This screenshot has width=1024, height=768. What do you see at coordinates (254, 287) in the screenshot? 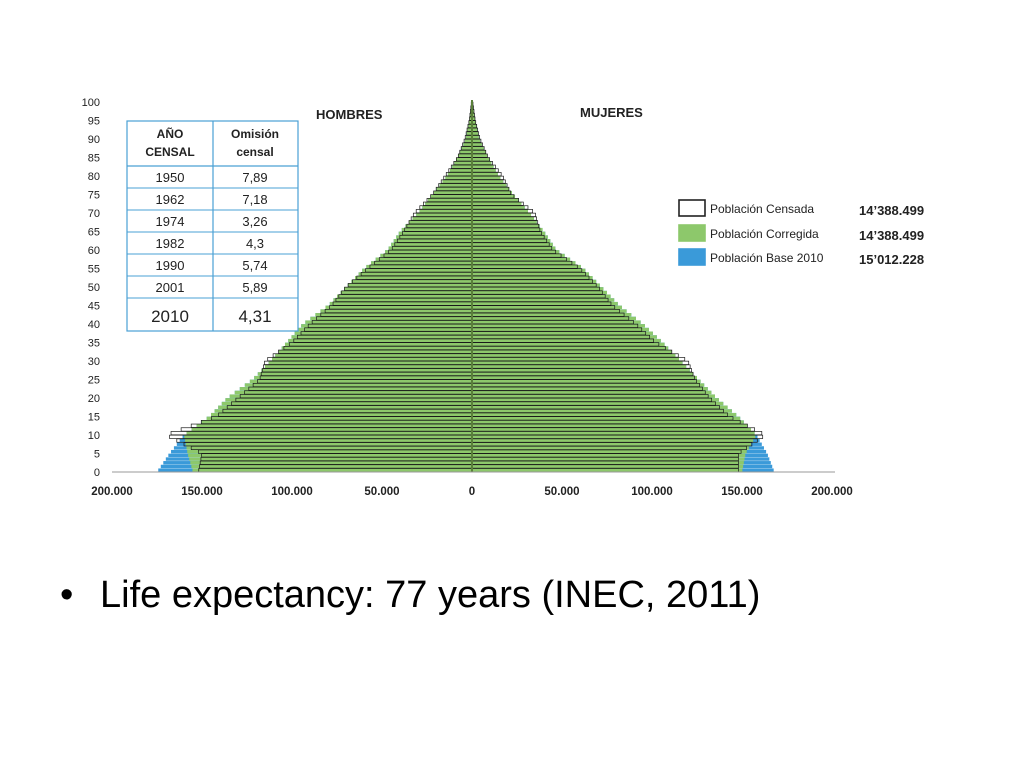
I see `table-omission-2001: 5,89` at bounding box center [254, 287].